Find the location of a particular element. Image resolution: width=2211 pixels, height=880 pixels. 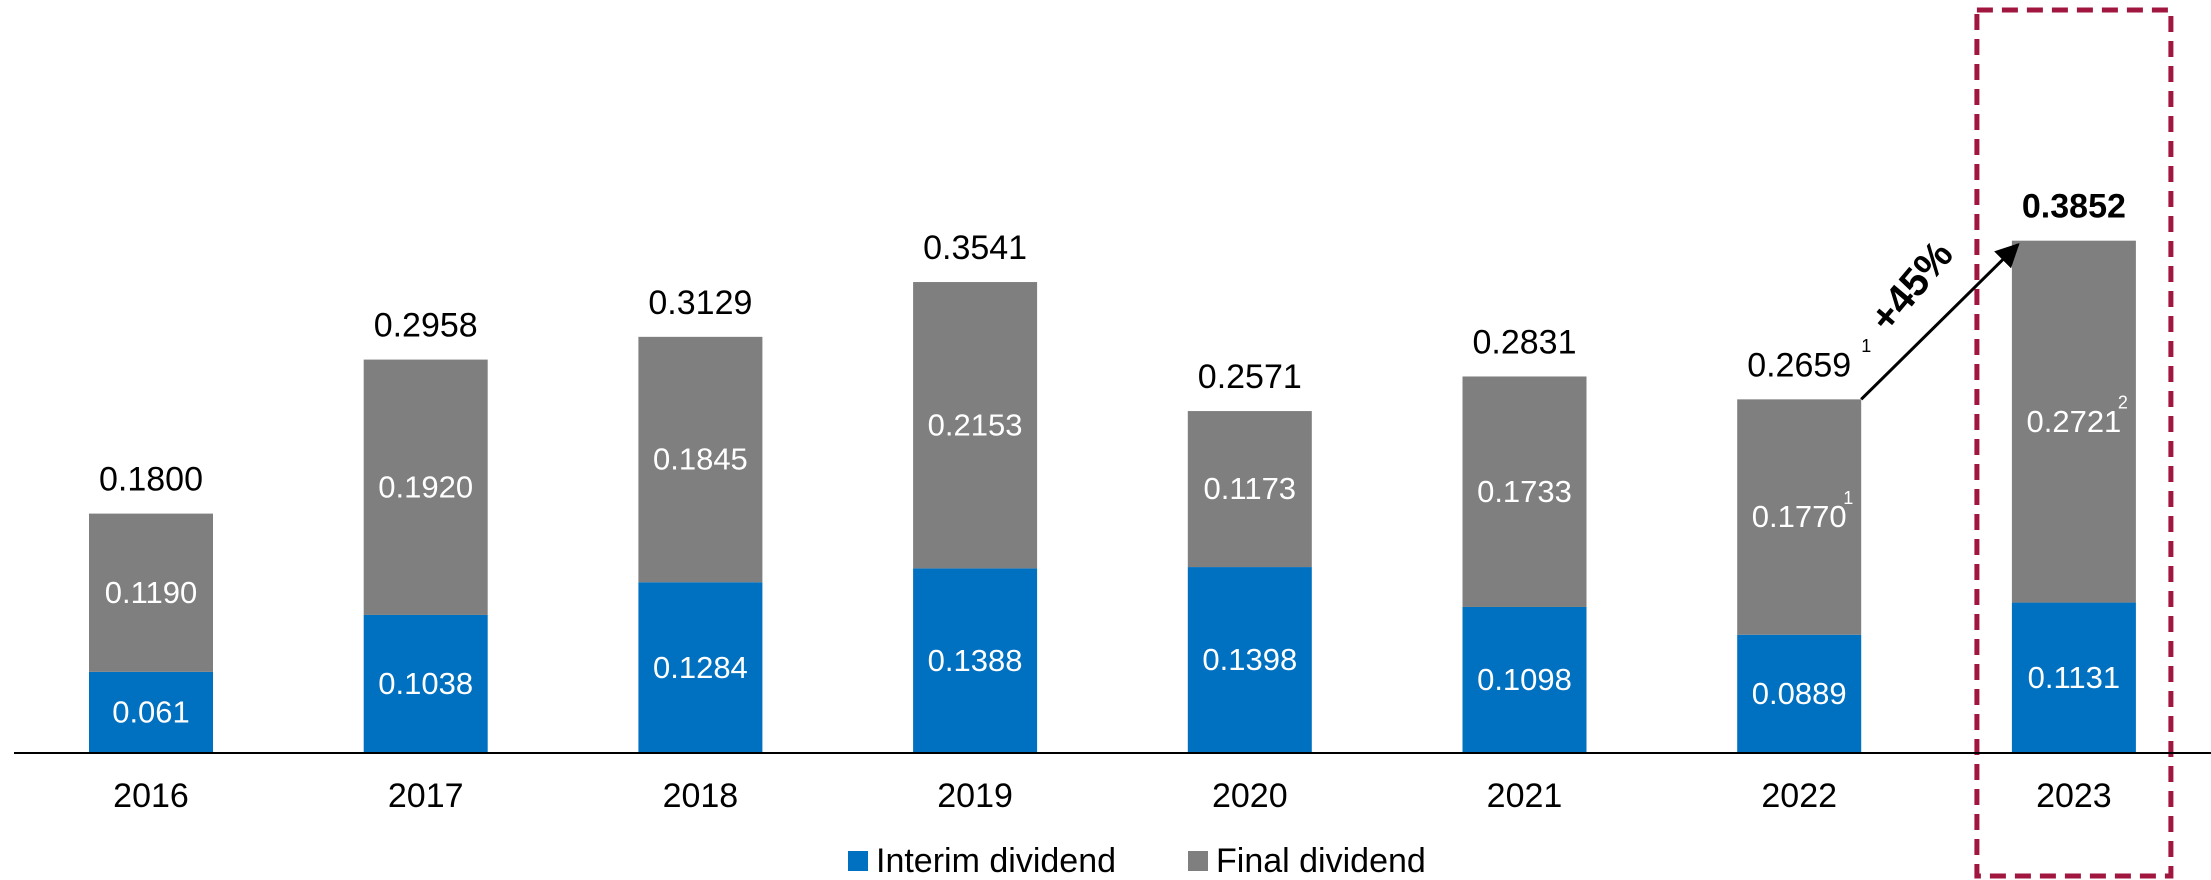

value-label: 0.1920 is located at coordinates (425, 486).